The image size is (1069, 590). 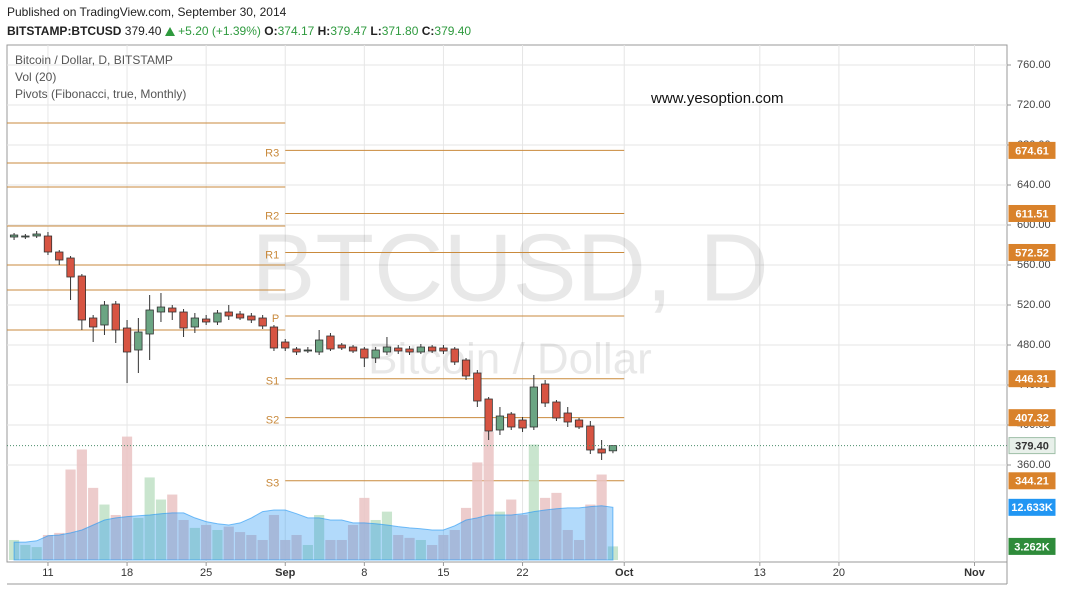 What do you see at coordinates (624, 573) in the screenshot?
I see `x-tick-label: Oct` at bounding box center [624, 573].